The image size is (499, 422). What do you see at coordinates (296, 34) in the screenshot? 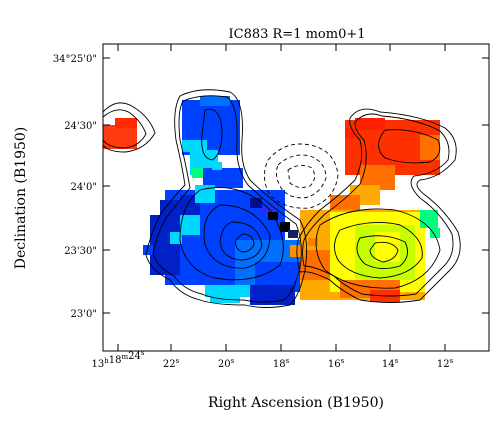
I see `chart-title: IC883 R=1 mom0+1` at bounding box center [296, 34].